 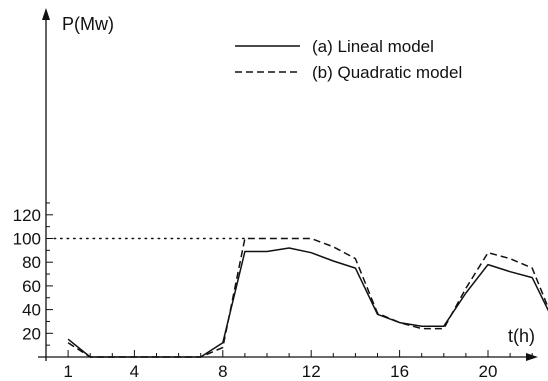 I want to click on y-axis-title: P(Mw), so click(x=88, y=24).